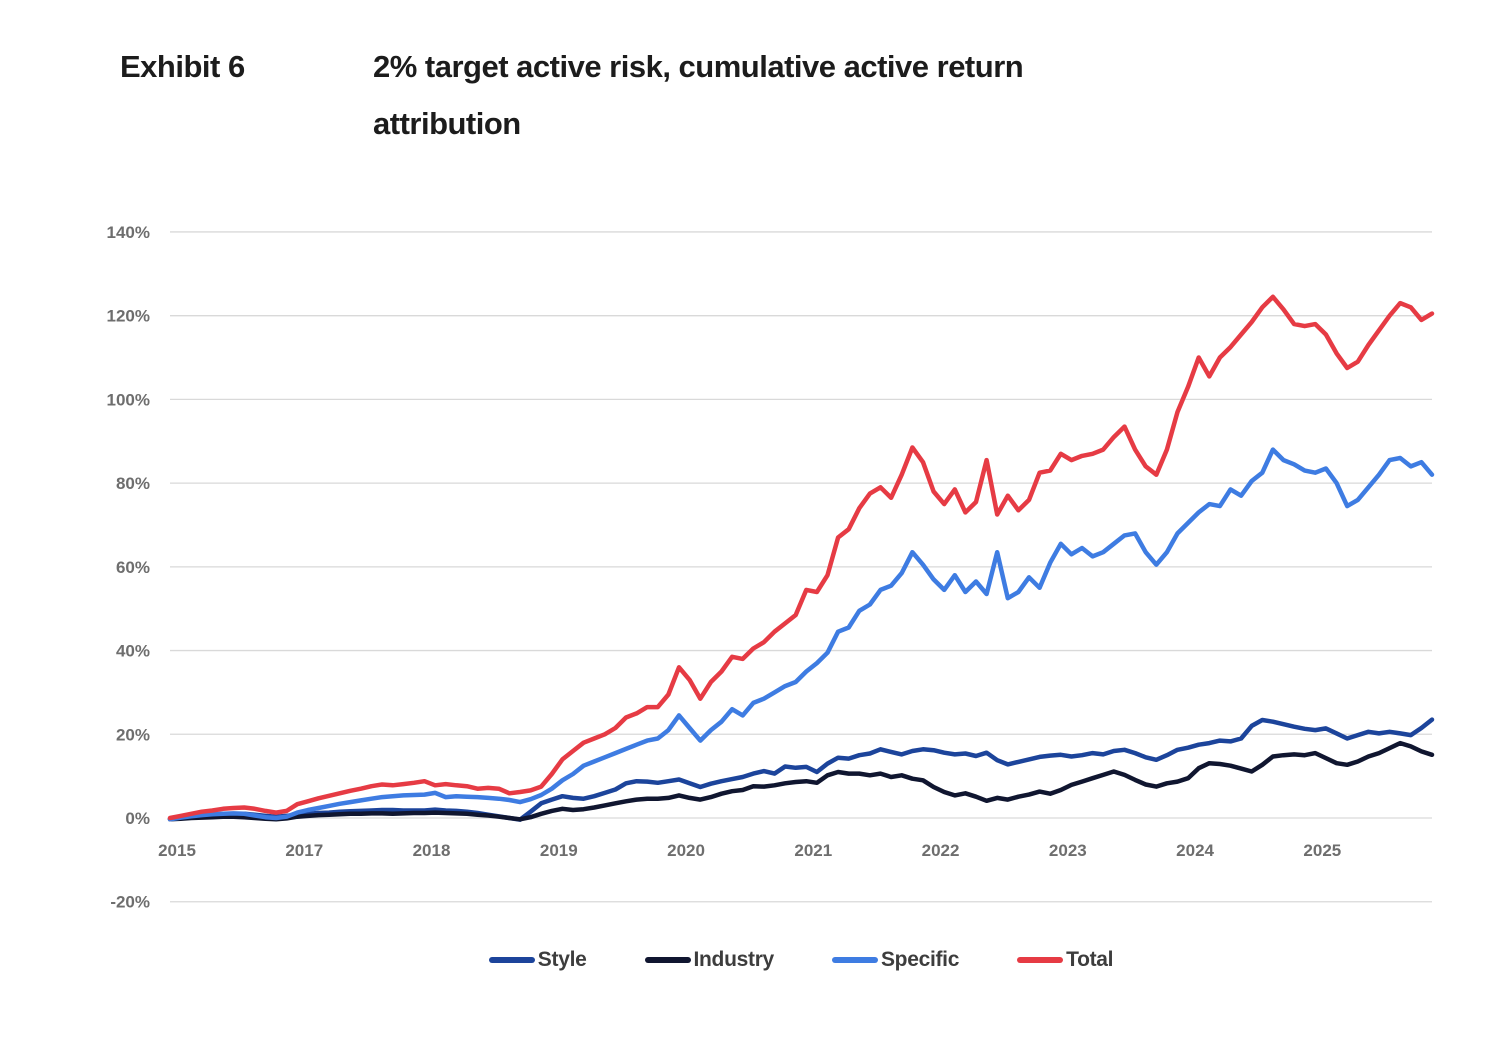  Describe the element at coordinates (559, 850) in the screenshot. I see `x-tick-label: 2019` at that location.